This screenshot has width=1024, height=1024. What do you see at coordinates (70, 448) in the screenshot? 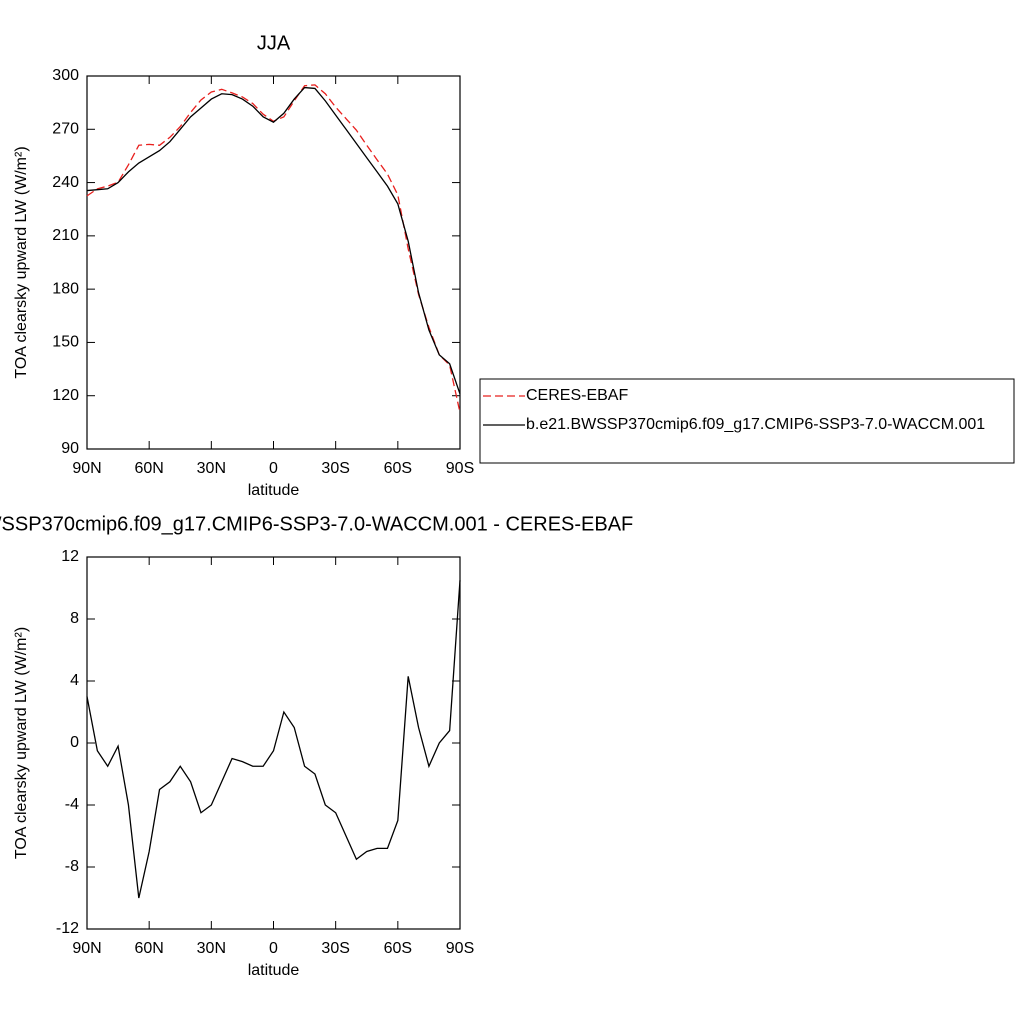
I see `y-tick-label: 90` at bounding box center [70, 448].